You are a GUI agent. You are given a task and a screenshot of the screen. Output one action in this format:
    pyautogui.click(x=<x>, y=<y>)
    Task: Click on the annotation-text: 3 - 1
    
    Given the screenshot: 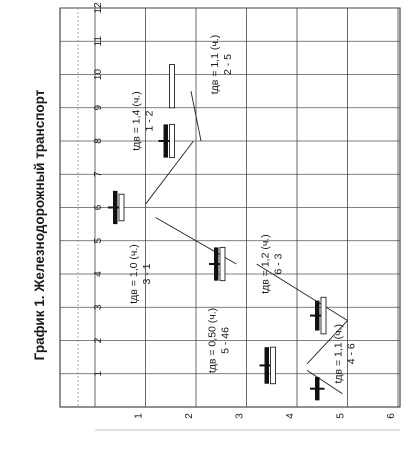 What is the action you would take?
    pyautogui.click(x=147, y=273)
    